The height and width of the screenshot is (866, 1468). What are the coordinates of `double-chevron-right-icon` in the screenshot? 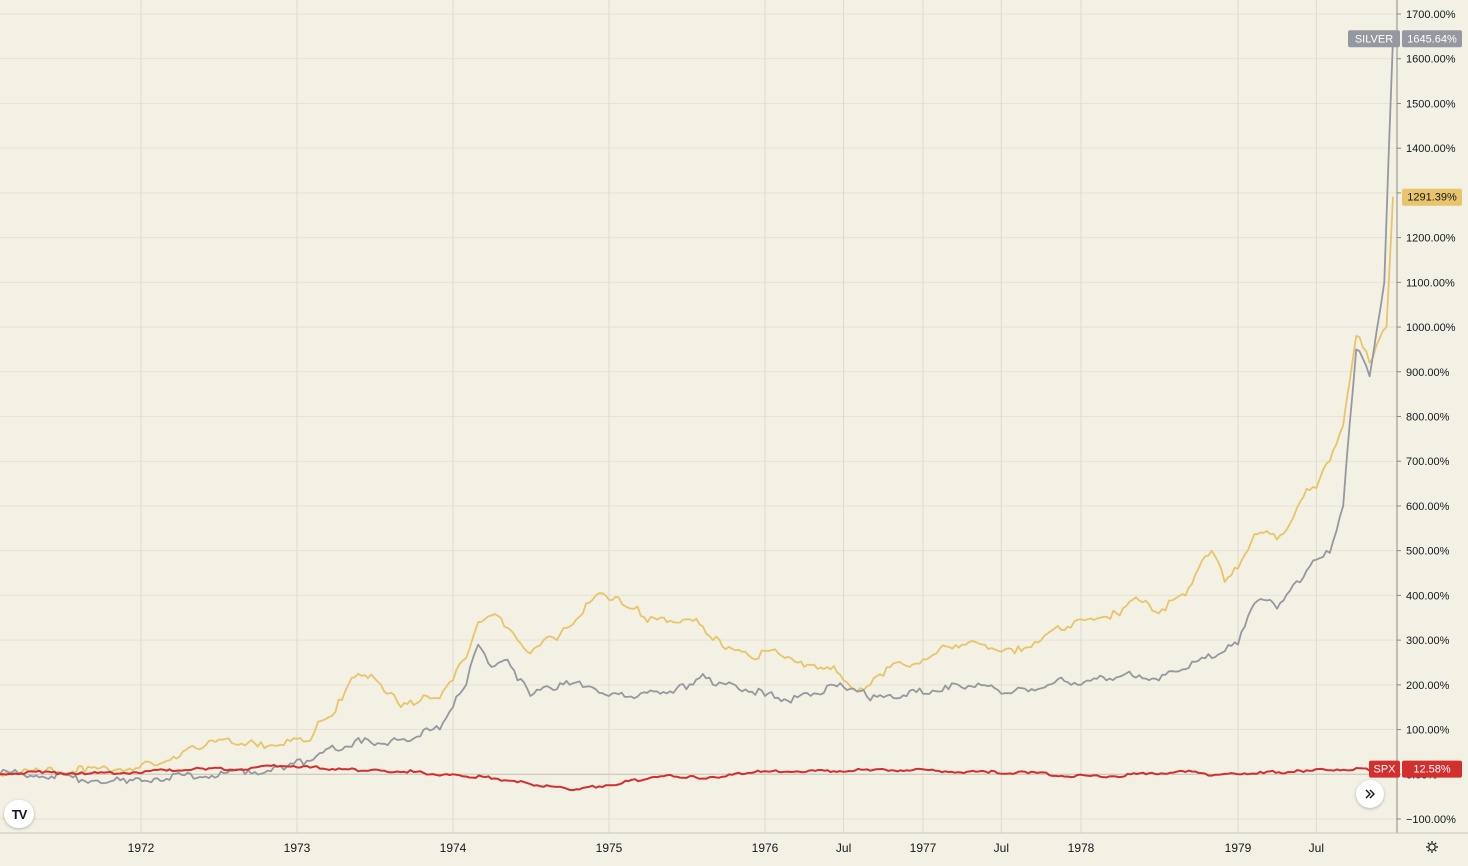 It's located at (1370, 794).